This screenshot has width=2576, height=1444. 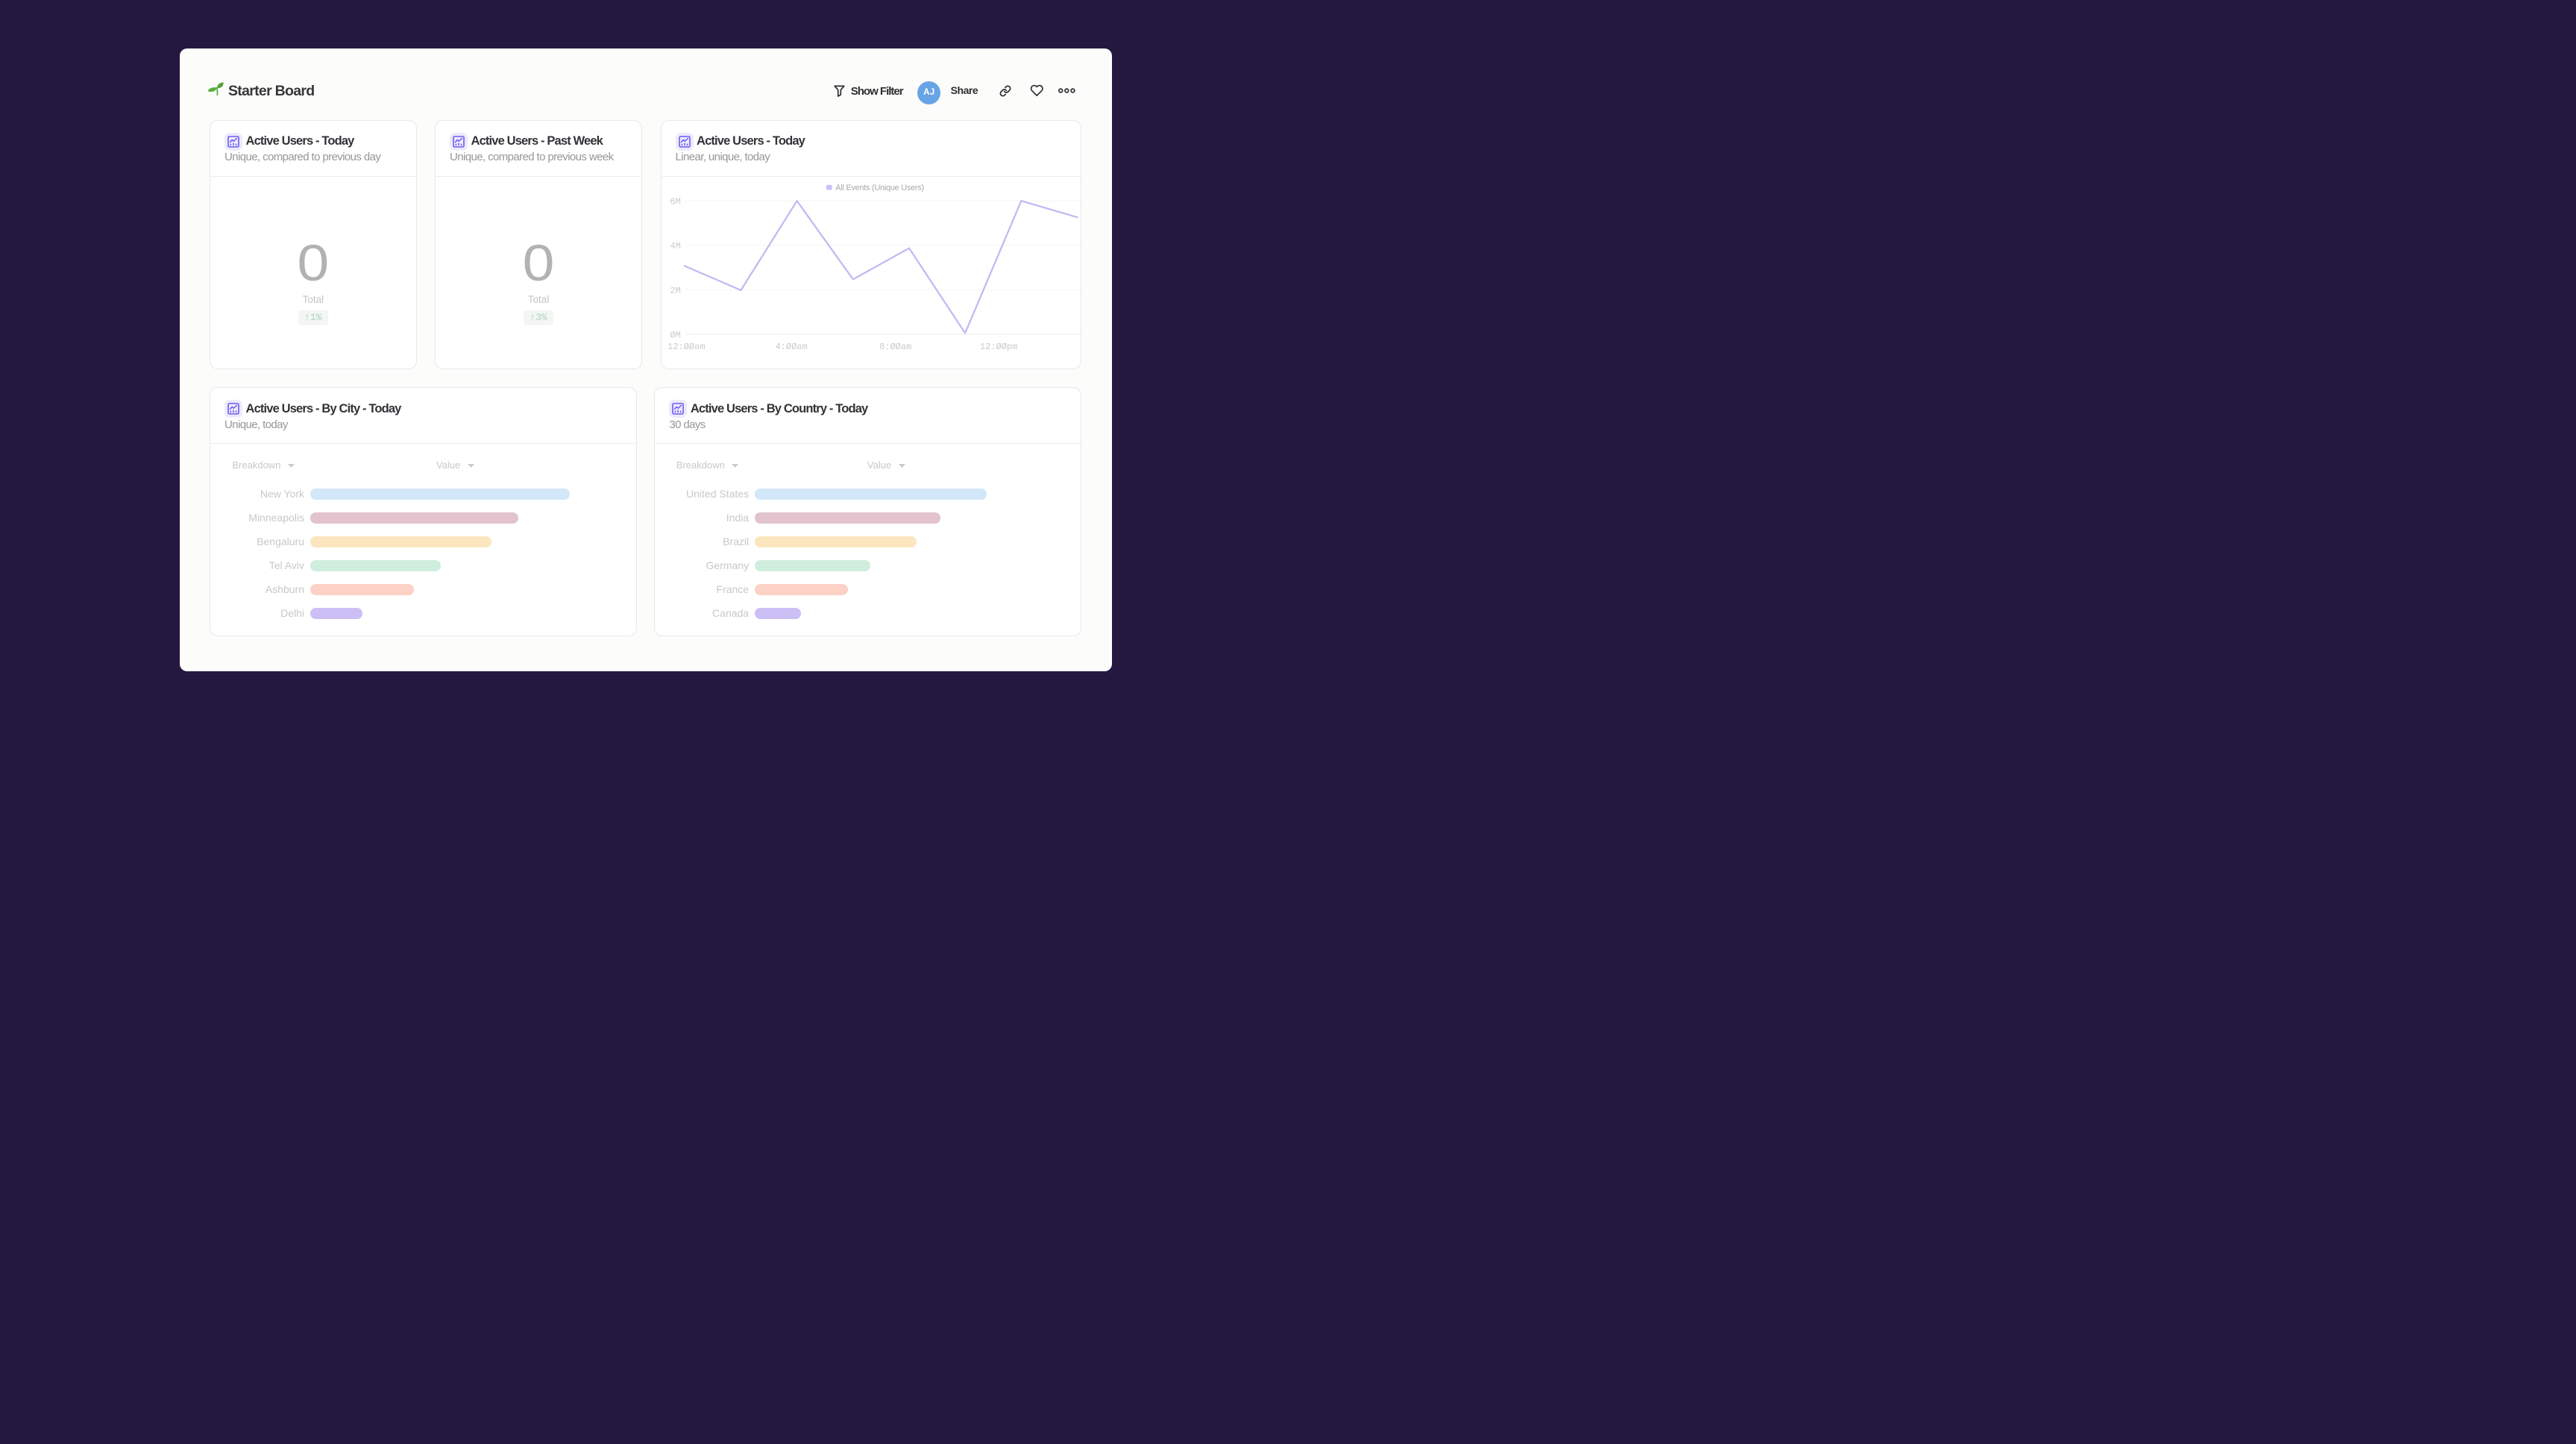 I want to click on svg-text: 4:ØØam, so click(x=791, y=346).